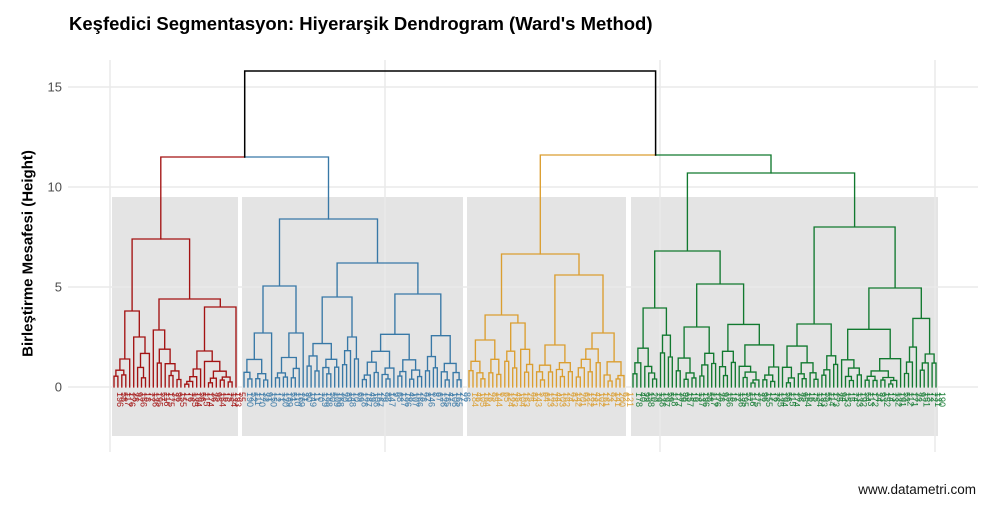 The image size is (993, 511). I want to click on leaf-label: 151, so click(926, 399).